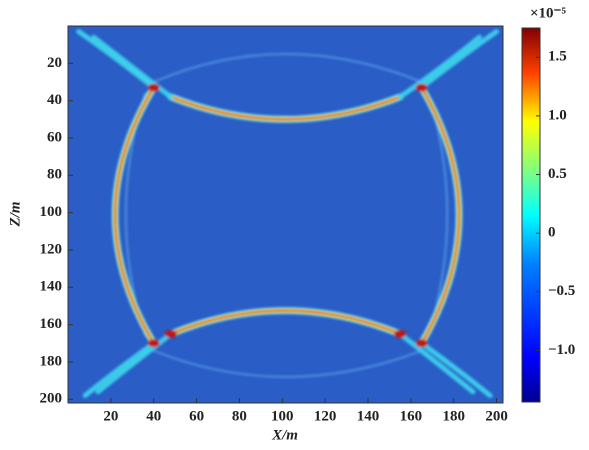 The width and height of the screenshot is (589, 450). Describe the element at coordinates (54, 175) in the screenshot. I see `y-tick-label: 80` at that location.